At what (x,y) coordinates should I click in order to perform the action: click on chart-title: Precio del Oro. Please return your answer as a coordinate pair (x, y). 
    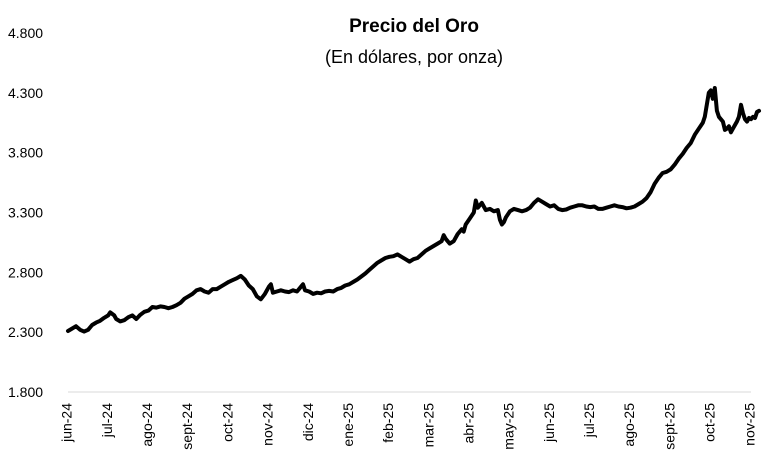
    Looking at the image, I should click on (414, 26).